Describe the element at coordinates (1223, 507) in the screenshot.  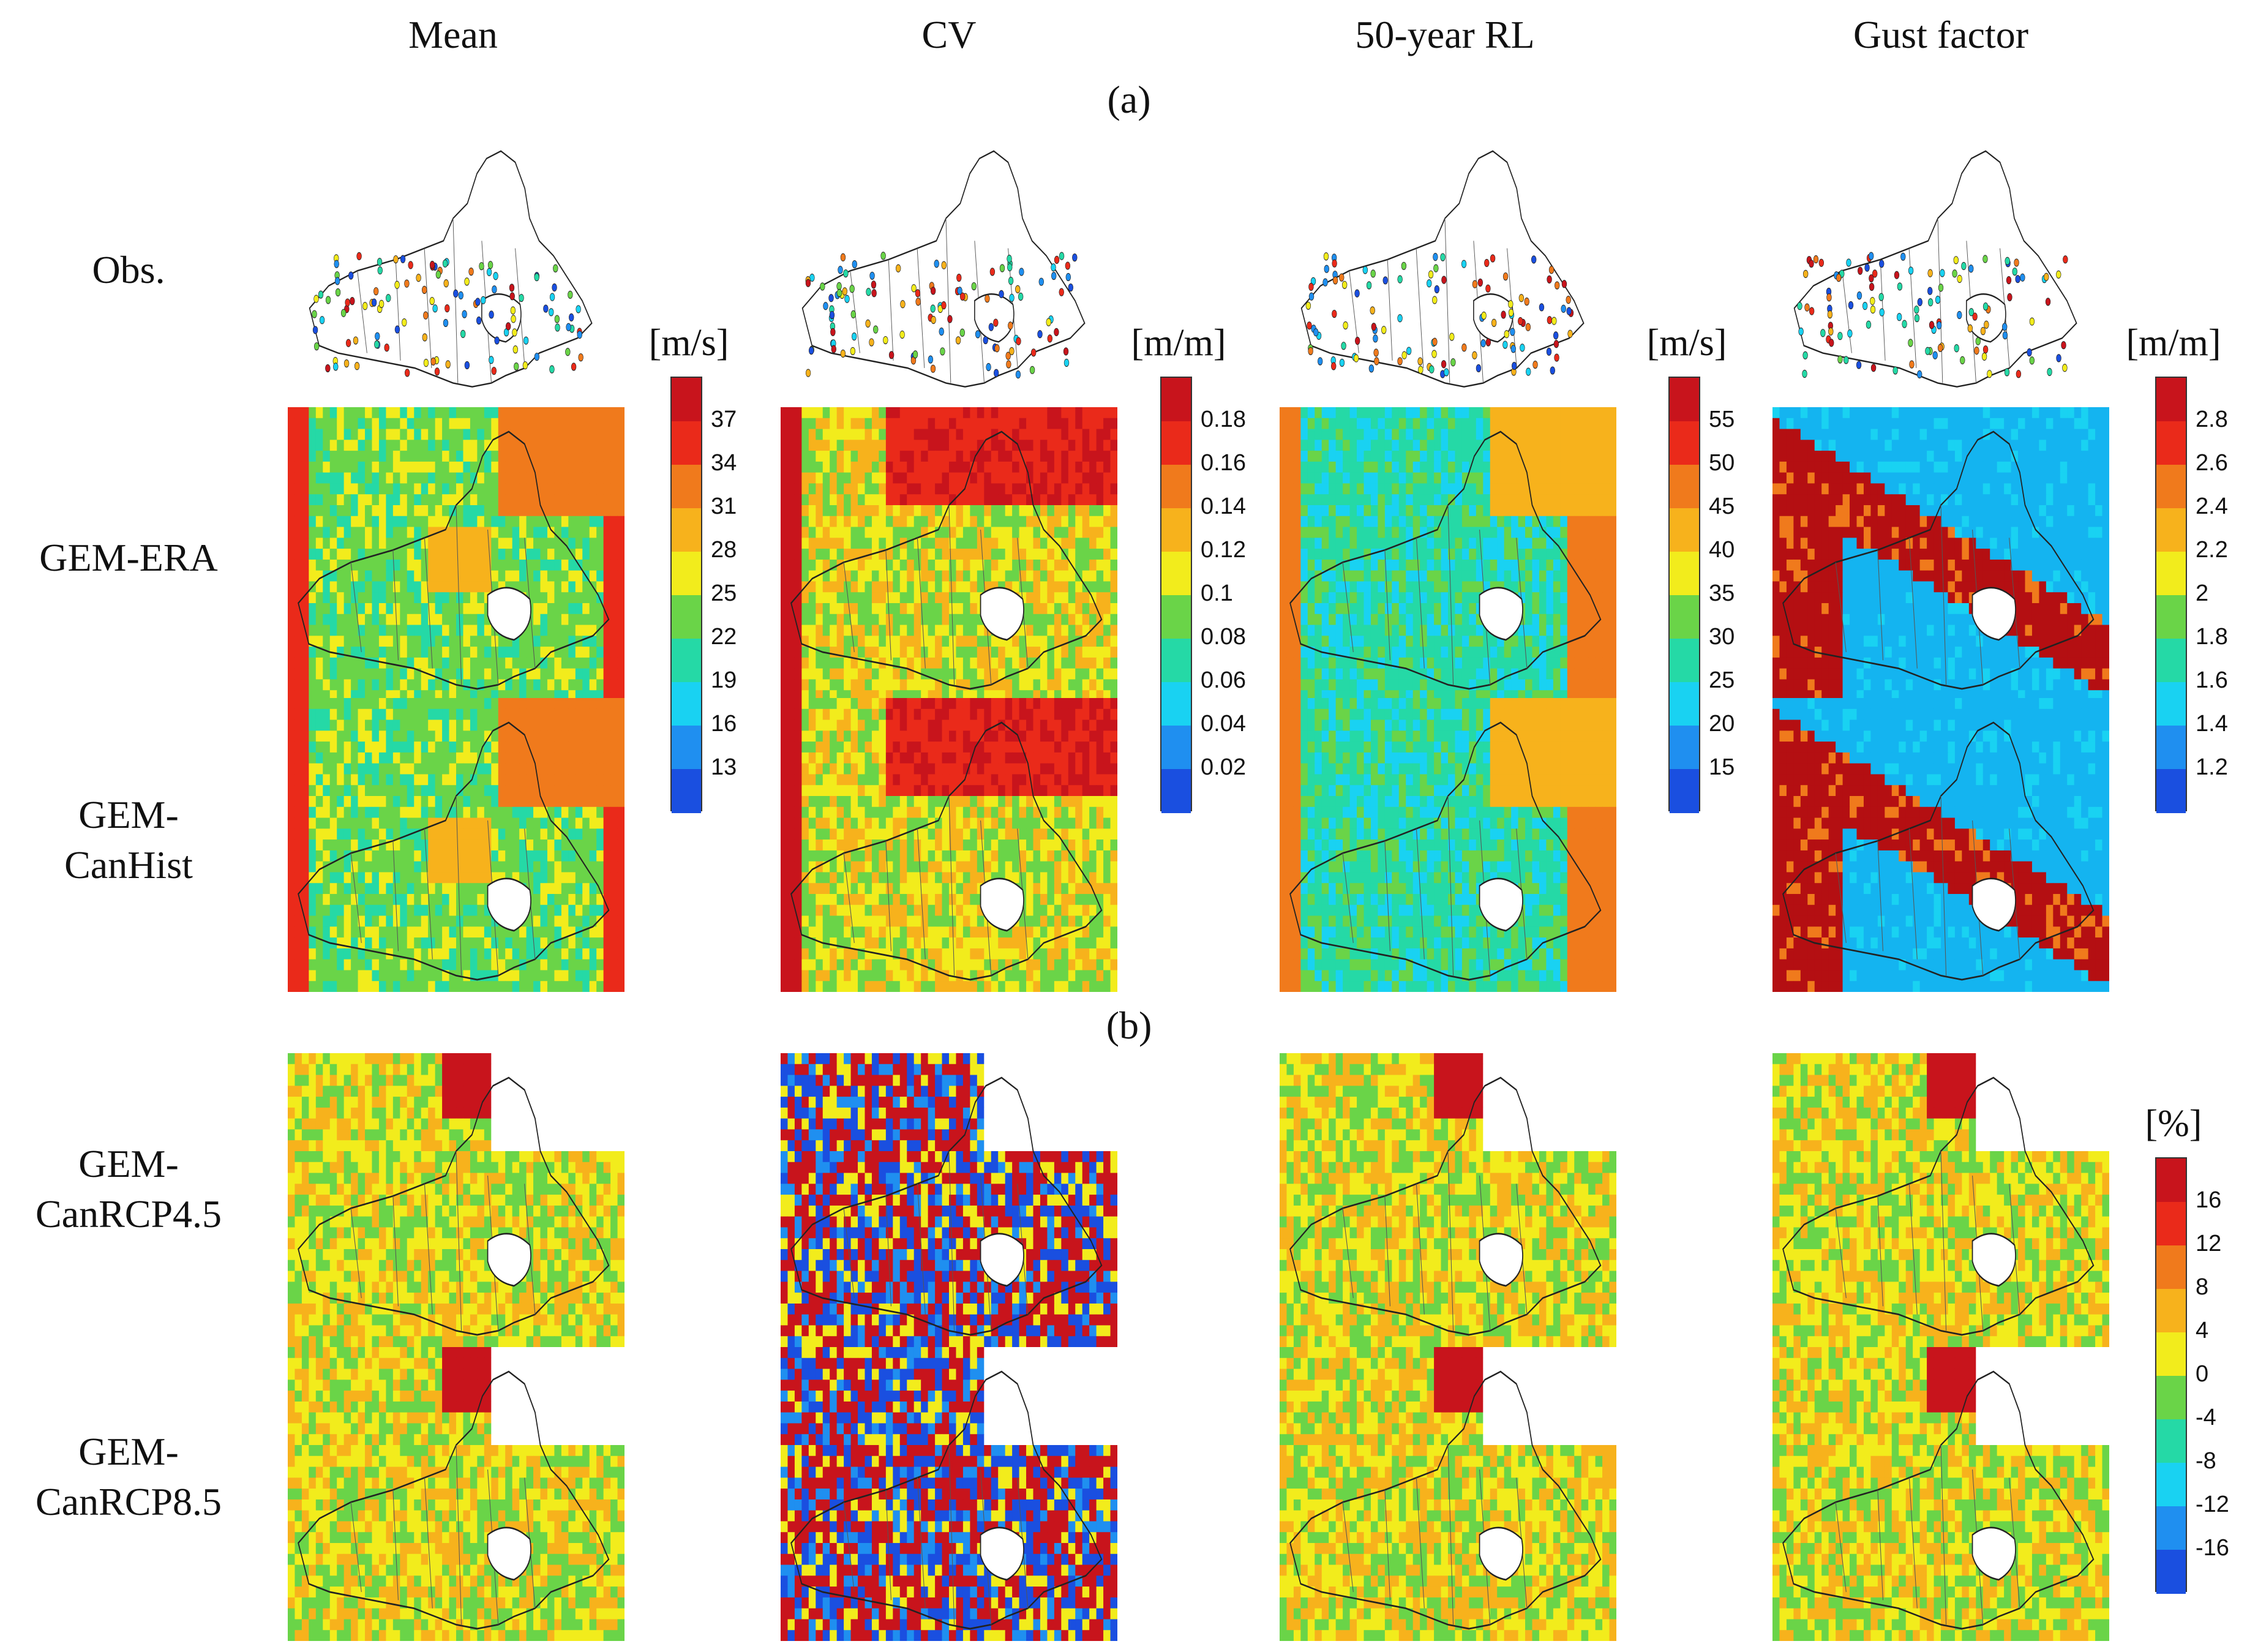
I see `colorbar-tick-label: 0.14` at that location.